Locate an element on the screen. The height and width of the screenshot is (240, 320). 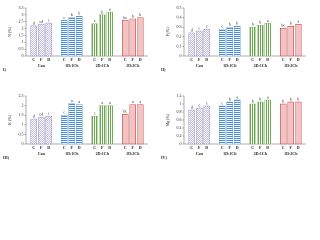
y-tick-label: 0.8 is located at coordinates (179, 111).